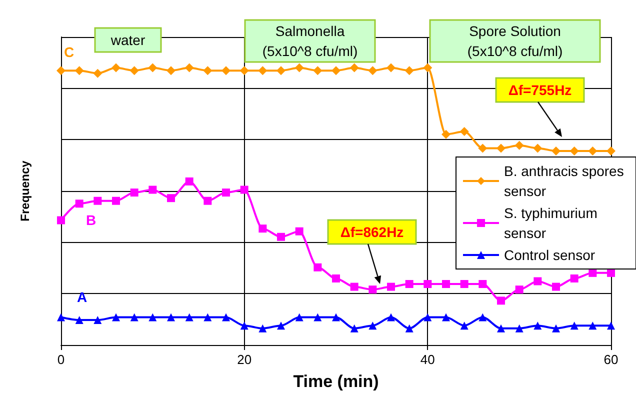 This screenshot has width=636, height=400. Describe the element at coordinates (550, 255) in the screenshot. I see `legend-label: Control sensor` at that location.